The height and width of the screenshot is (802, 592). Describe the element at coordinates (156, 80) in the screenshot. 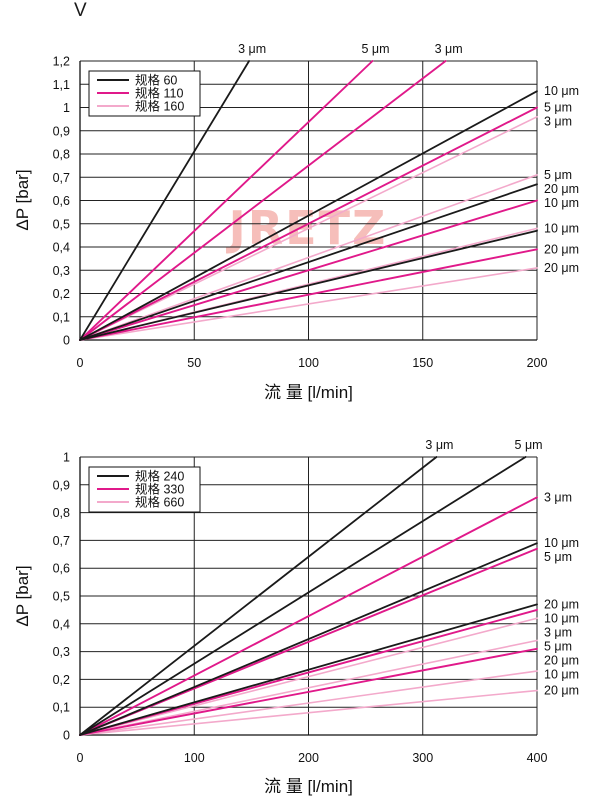

I see `legend-label: 规格 60` at that location.